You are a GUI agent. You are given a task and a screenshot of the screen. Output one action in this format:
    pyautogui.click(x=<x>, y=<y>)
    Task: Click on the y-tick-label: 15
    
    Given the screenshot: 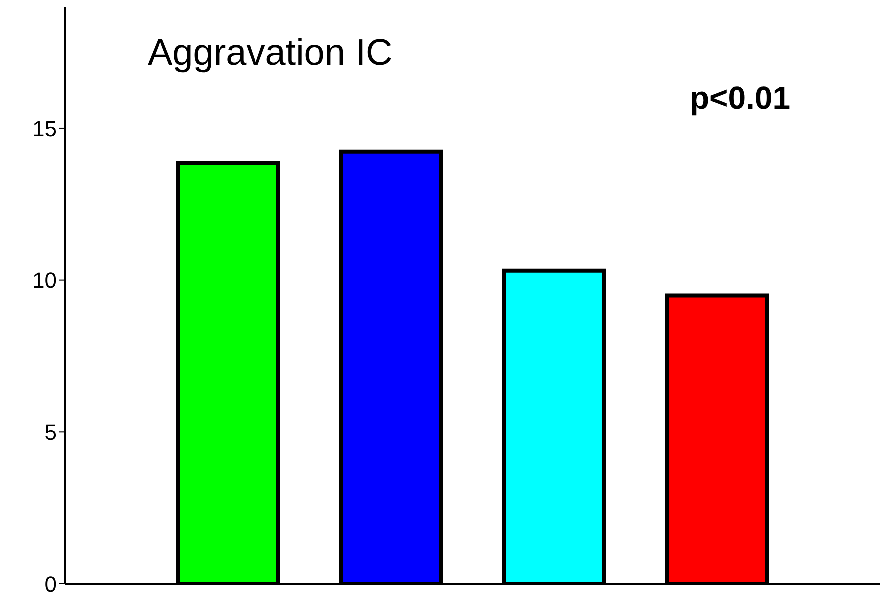 What is the action you would take?
    pyautogui.click(x=44, y=129)
    